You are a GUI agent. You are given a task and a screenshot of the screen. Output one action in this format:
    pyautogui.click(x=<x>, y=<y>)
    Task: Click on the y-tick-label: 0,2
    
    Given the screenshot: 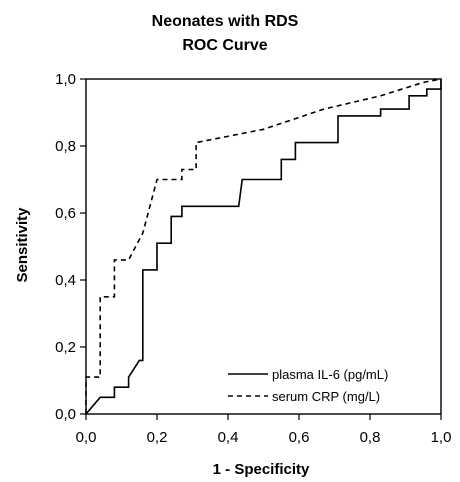 What is the action you would take?
    pyautogui.click(x=65, y=347)
    